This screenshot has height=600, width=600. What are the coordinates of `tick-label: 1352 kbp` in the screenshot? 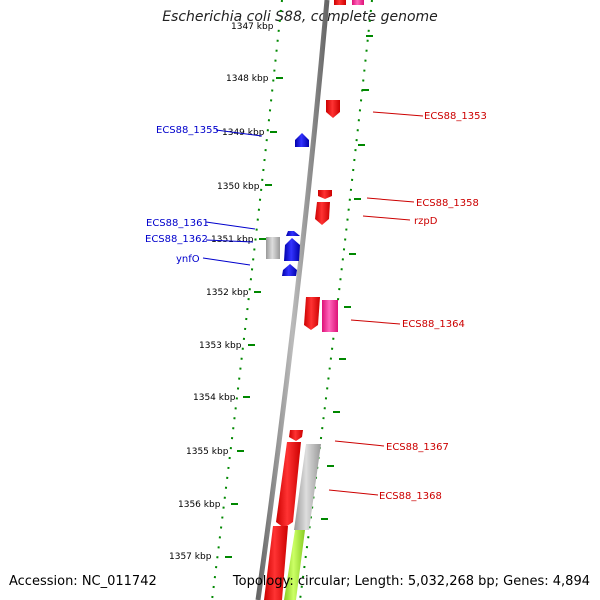 It's located at (227, 293).